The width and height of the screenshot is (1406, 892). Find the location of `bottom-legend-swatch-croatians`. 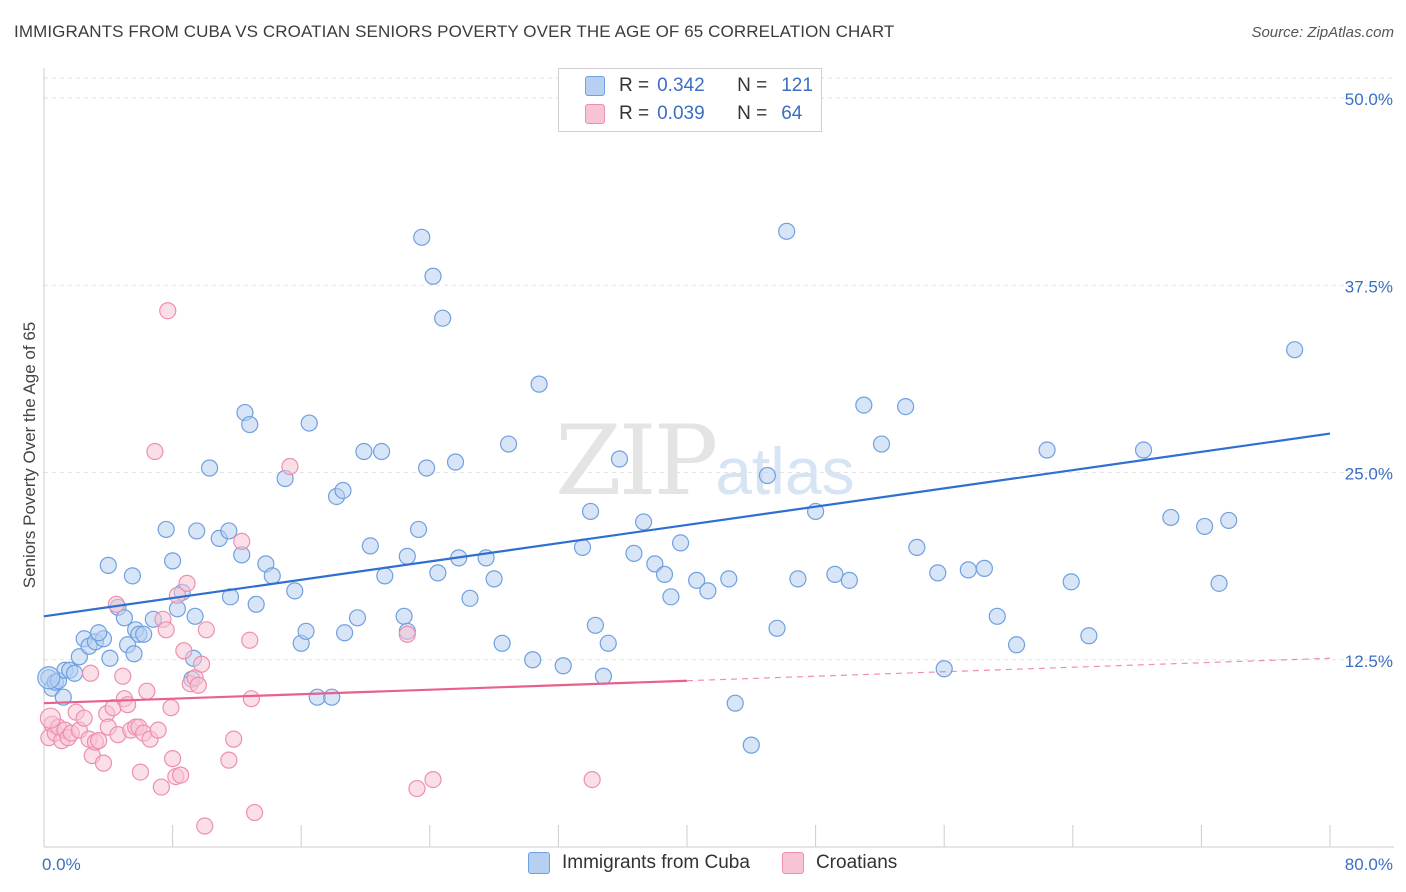

bottom-legend-swatch-croatians is located at coordinates (792, 863).